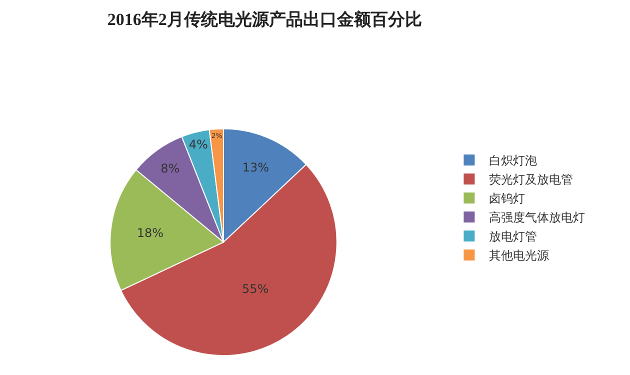 This screenshot has height=375, width=630. Describe the element at coordinates (256, 167) in the screenshot. I see `data-label: 13%` at that location.